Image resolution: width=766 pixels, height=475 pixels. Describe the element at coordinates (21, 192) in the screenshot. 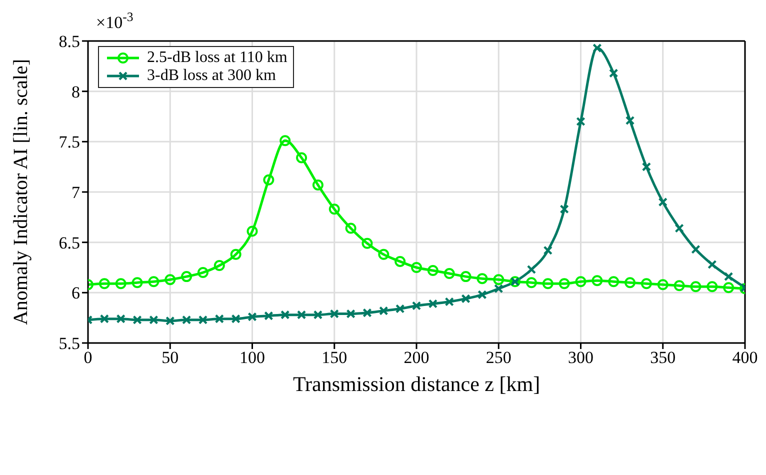

I see `y-axis-title: Anomaly Indicator AI [lin. scale]` at that location.